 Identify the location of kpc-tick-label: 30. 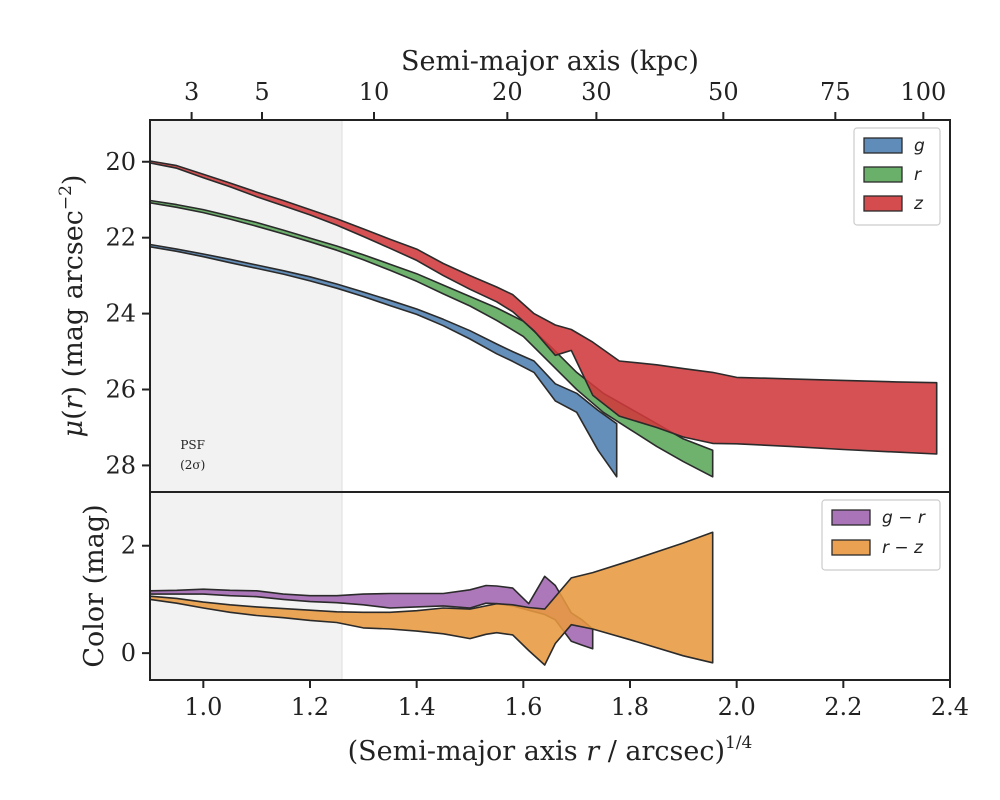
(596, 92).